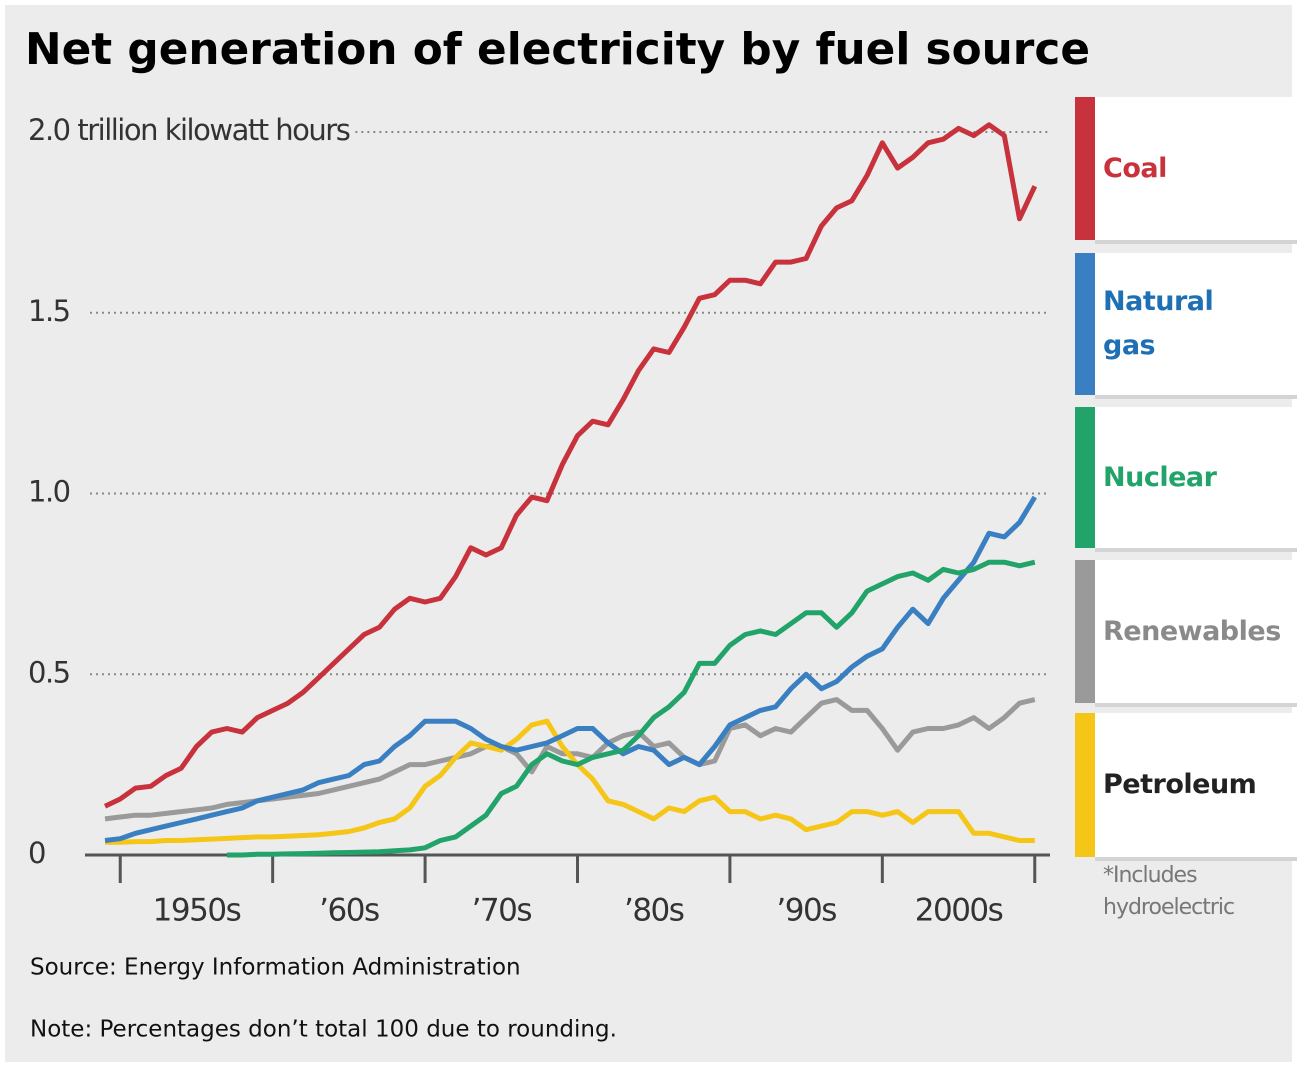 The height and width of the screenshot is (1067, 1297). What do you see at coordinates (1135, 168) in the screenshot?
I see `legend-label: Coal` at bounding box center [1135, 168].